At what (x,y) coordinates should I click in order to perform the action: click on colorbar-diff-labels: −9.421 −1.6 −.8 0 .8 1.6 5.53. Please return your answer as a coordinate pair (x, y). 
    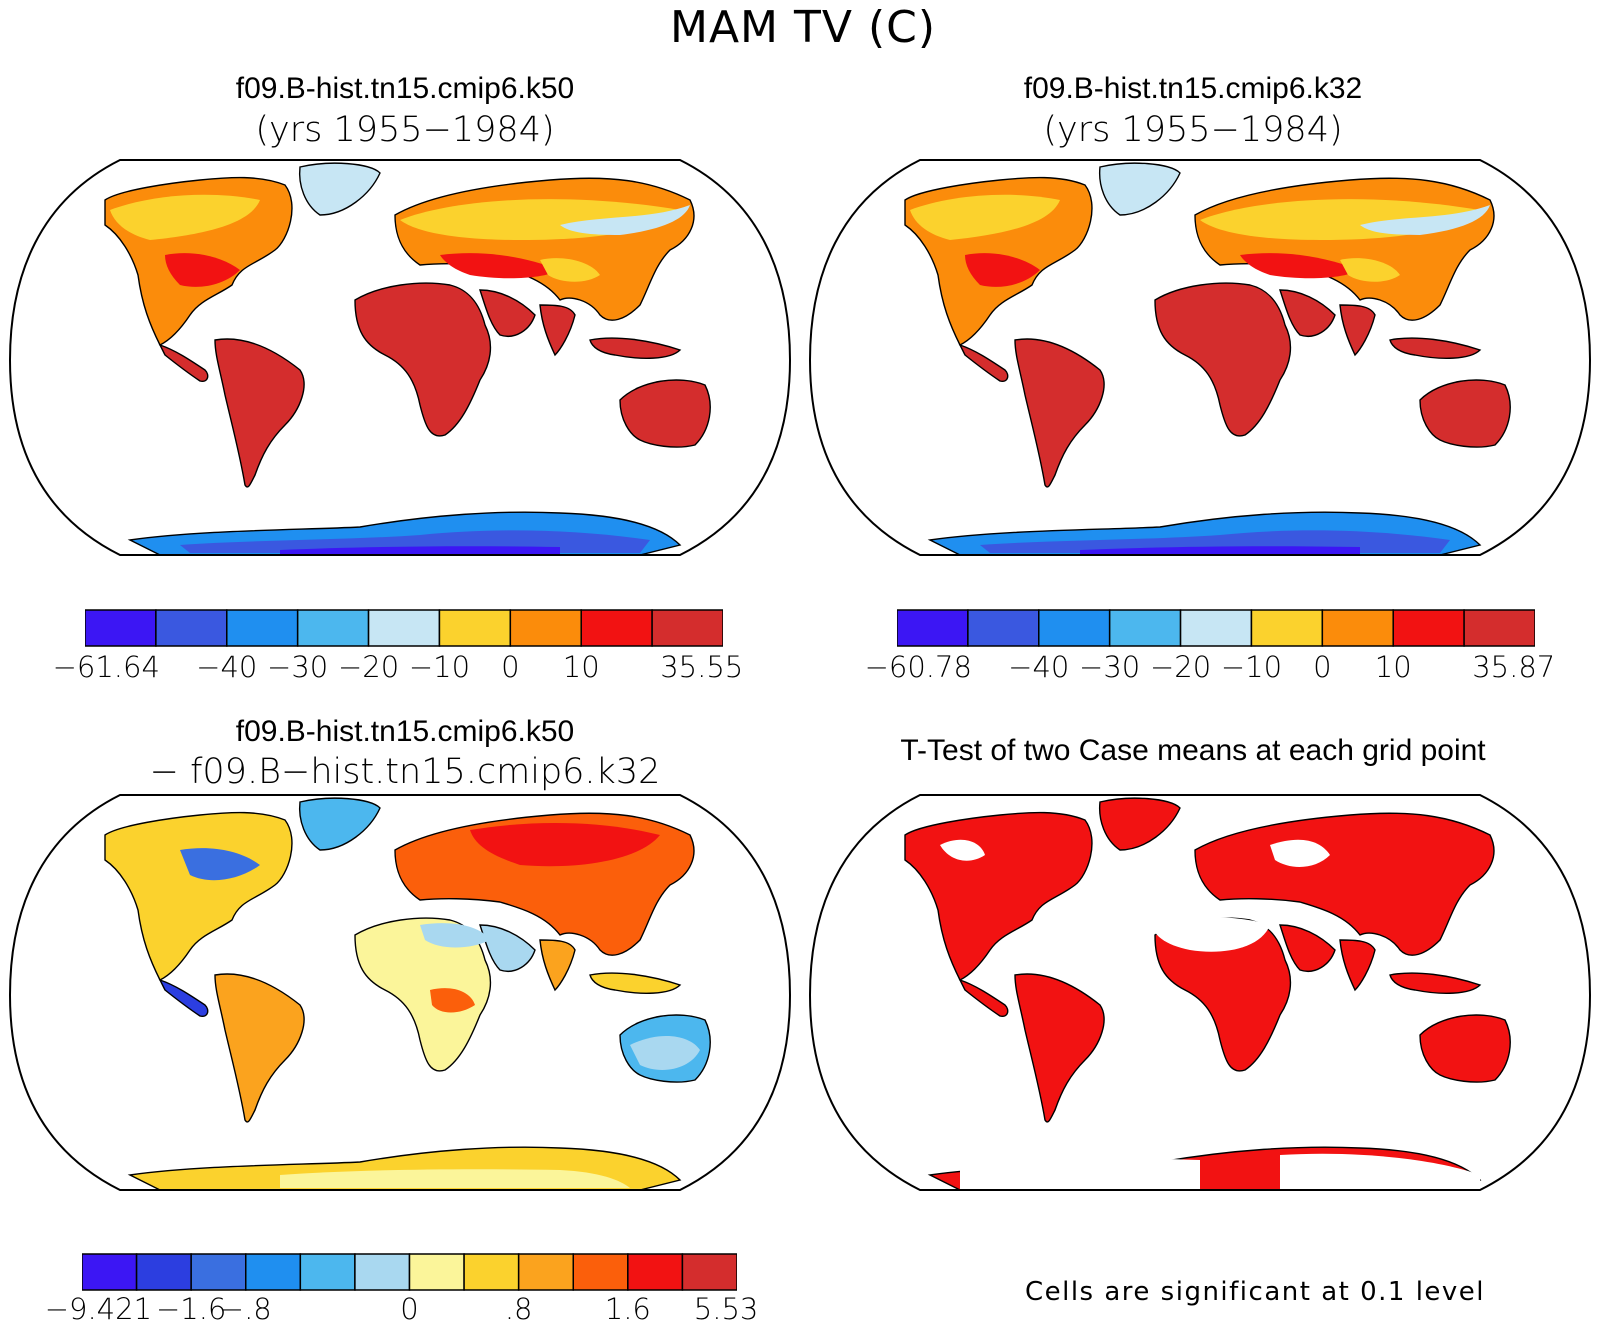
    Looking at the image, I should click on (402, 1310).